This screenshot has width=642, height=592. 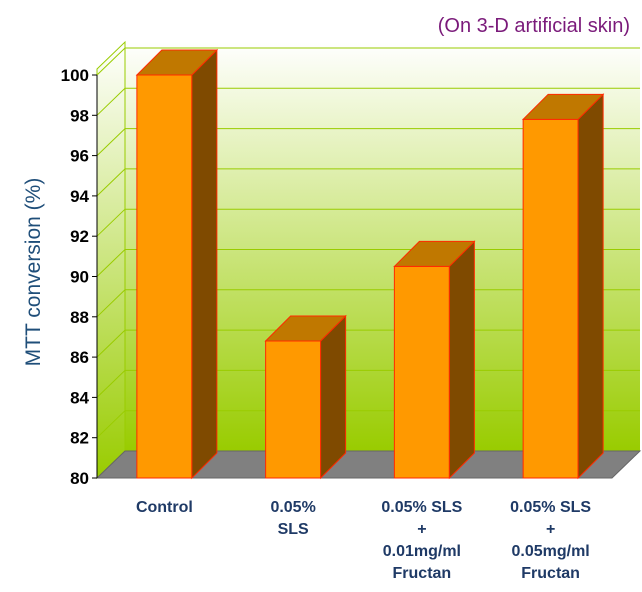 I want to click on y-axis-label: MTT conversion (%), so click(x=33, y=272).